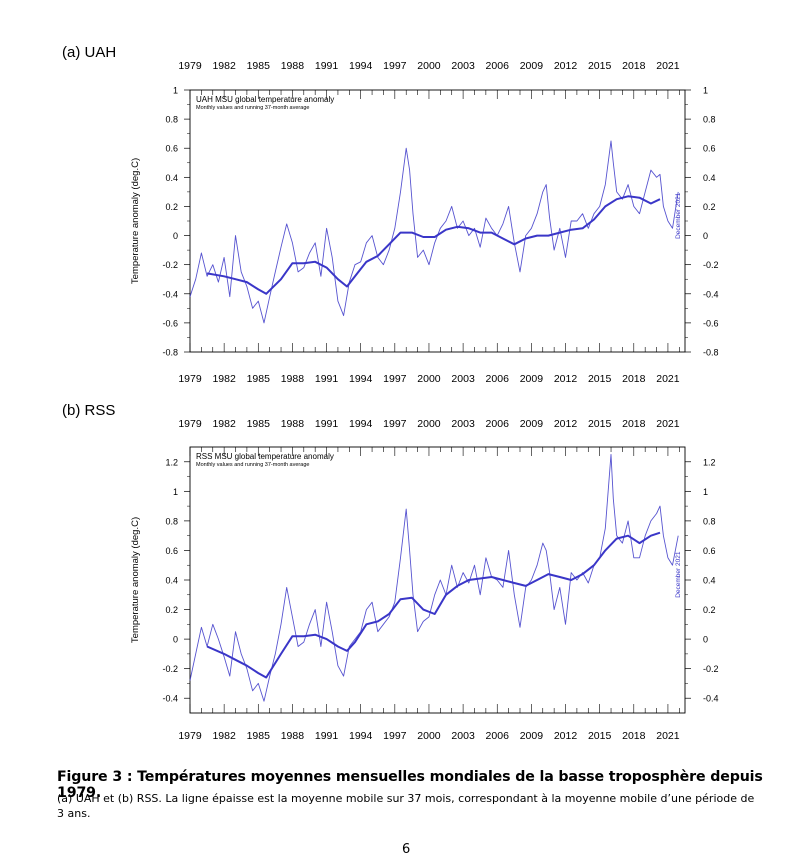 The height and width of the screenshot is (857, 810). What do you see at coordinates (711, 353) in the screenshot?
I see `y-tick-label-right: -0.8` at bounding box center [711, 353].